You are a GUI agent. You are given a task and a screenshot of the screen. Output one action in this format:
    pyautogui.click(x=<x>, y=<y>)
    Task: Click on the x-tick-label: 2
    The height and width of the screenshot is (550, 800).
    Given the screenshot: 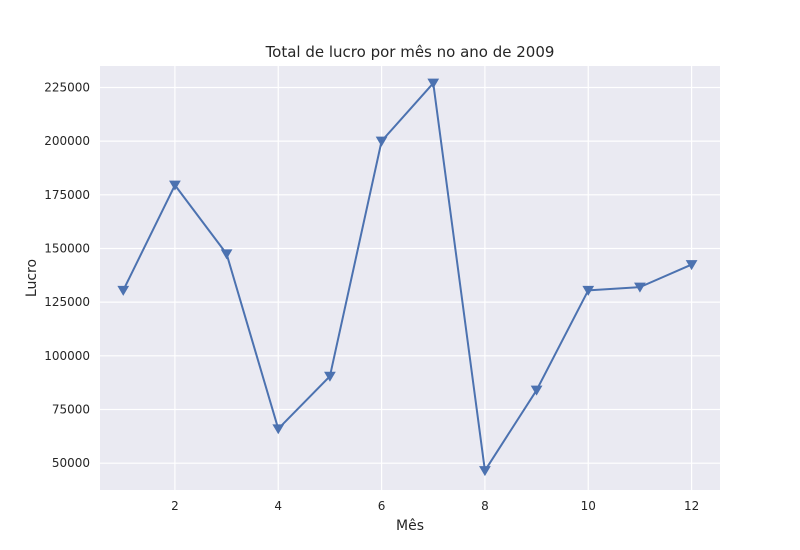 What is the action you would take?
    pyautogui.click(x=175, y=506)
    